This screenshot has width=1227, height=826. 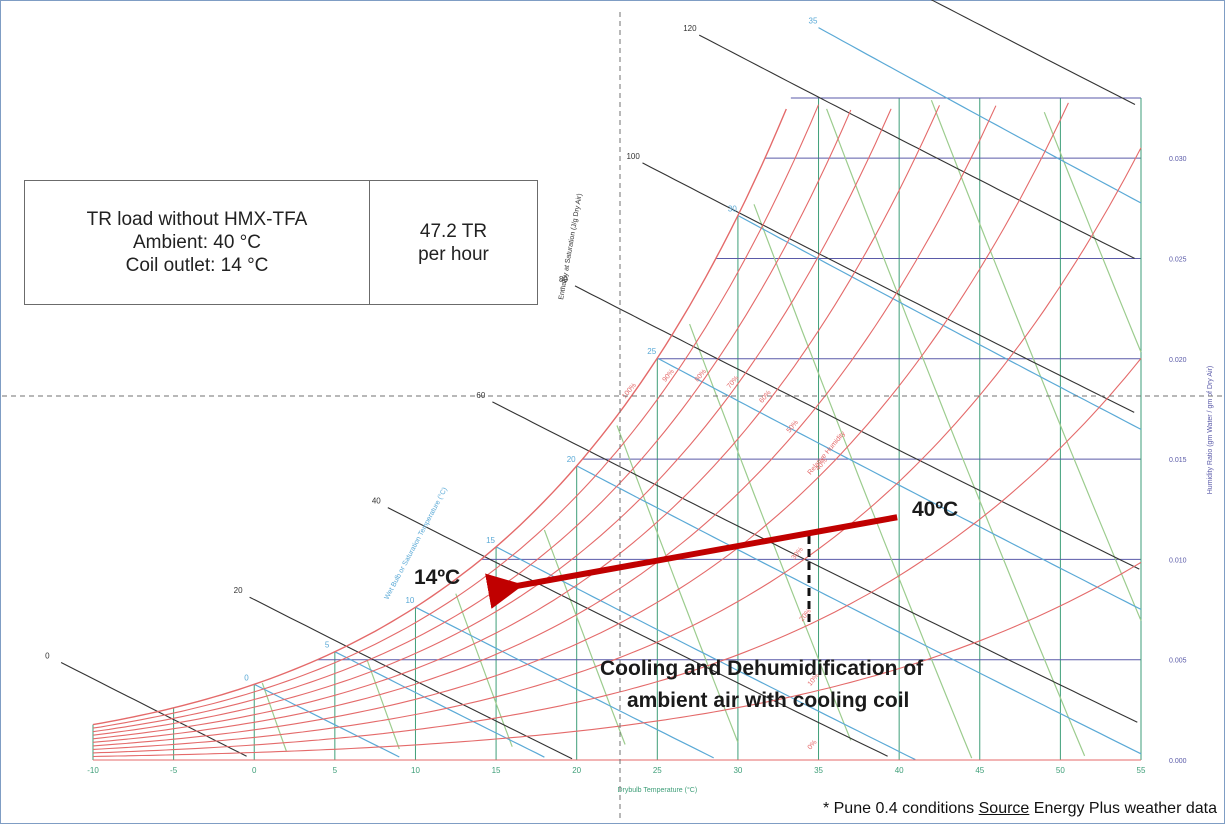 I want to click on x-tick-label: 35, so click(x=818, y=770).